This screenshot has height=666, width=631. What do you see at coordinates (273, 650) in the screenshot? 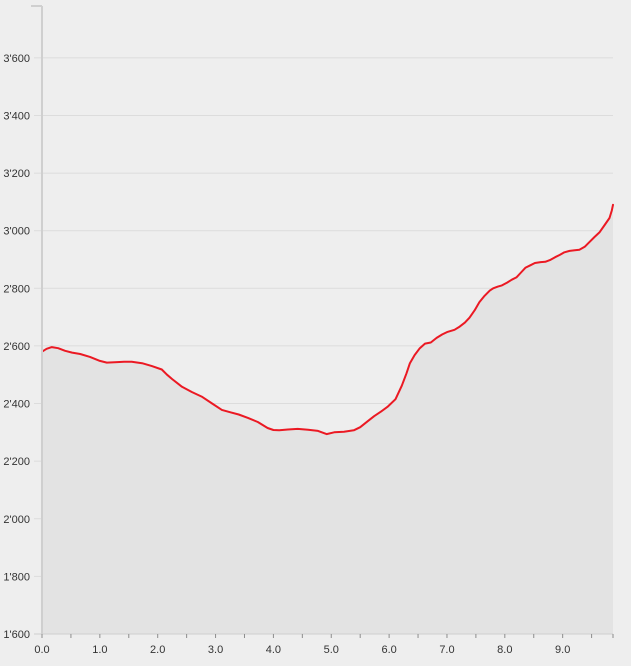
I see `x-tick-label: 4.0` at bounding box center [273, 650].